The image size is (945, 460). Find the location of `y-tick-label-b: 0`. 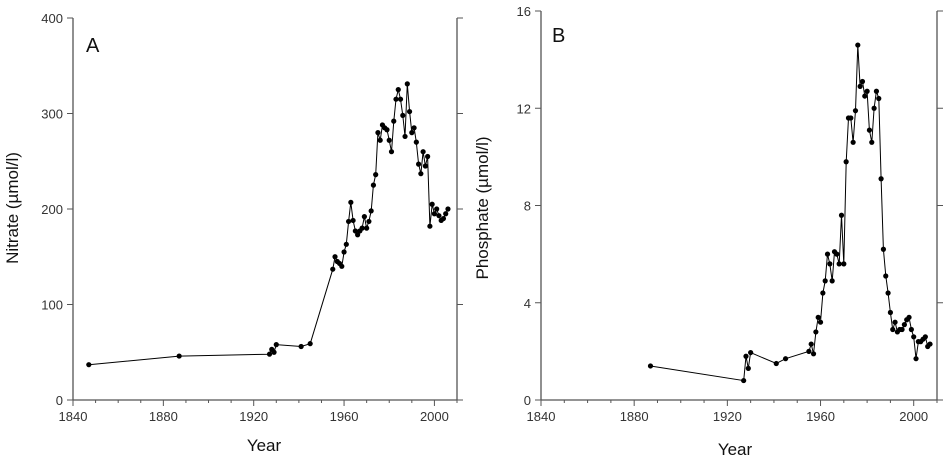

y-tick-label-b: 0 is located at coordinates (527, 400).